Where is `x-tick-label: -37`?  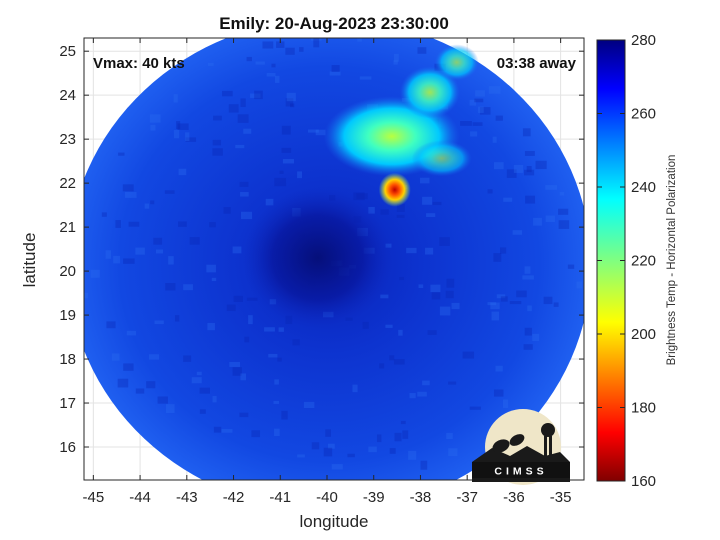
x-tick-label: -37 is located at coordinates (467, 497).